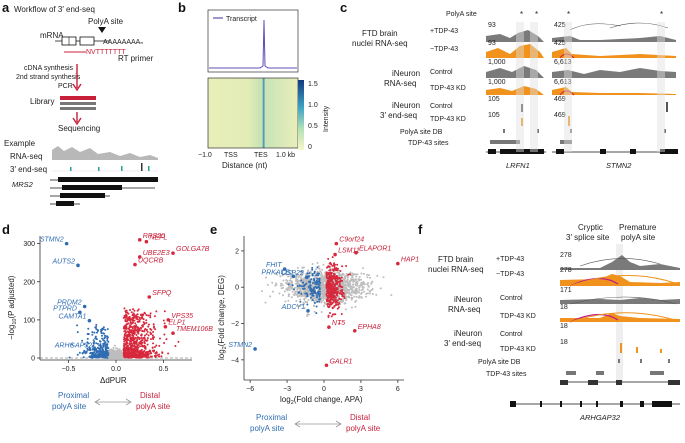 The height and width of the screenshot is (443, 685). I want to click on e-distal-site: polyA site, so click(363, 428).